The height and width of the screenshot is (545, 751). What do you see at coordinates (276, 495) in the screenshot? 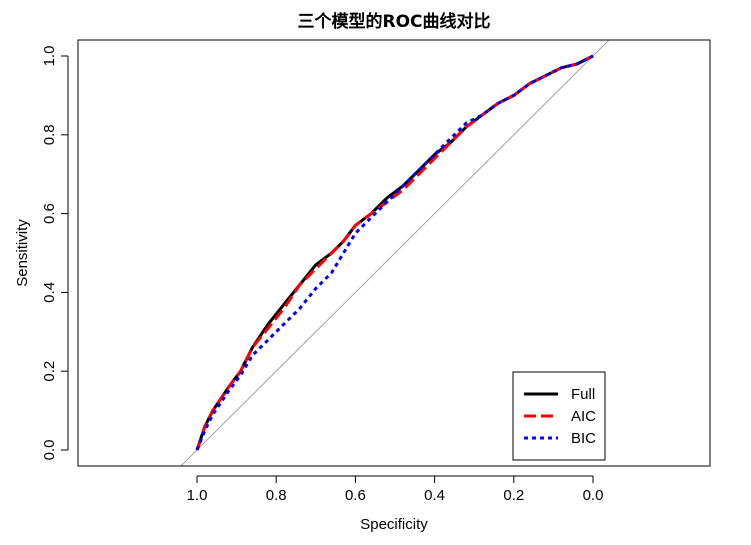
I see `x-tick-label: 0.8` at bounding box center [276, 495].